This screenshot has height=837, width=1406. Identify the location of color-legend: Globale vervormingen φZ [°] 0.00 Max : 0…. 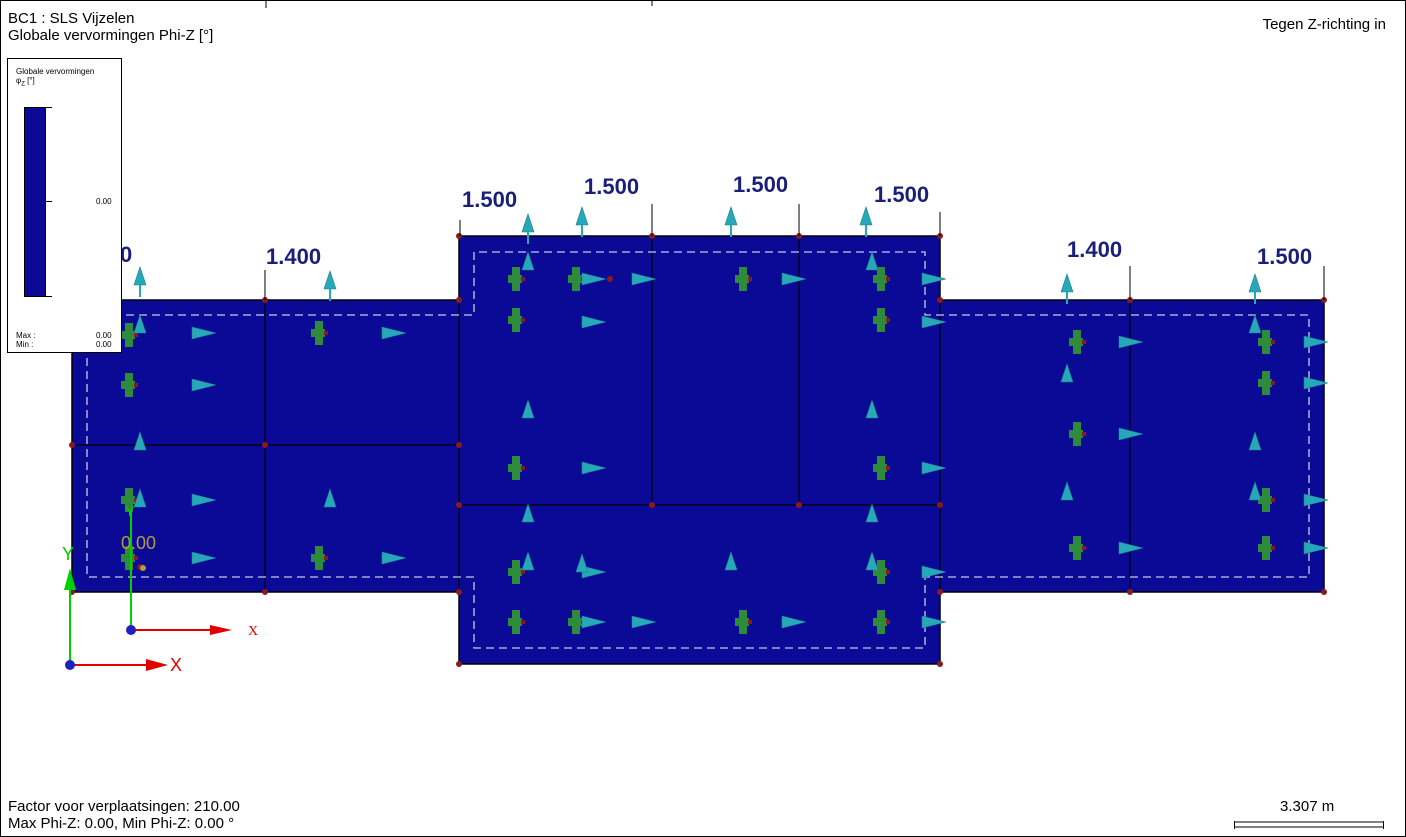
(64, 205).